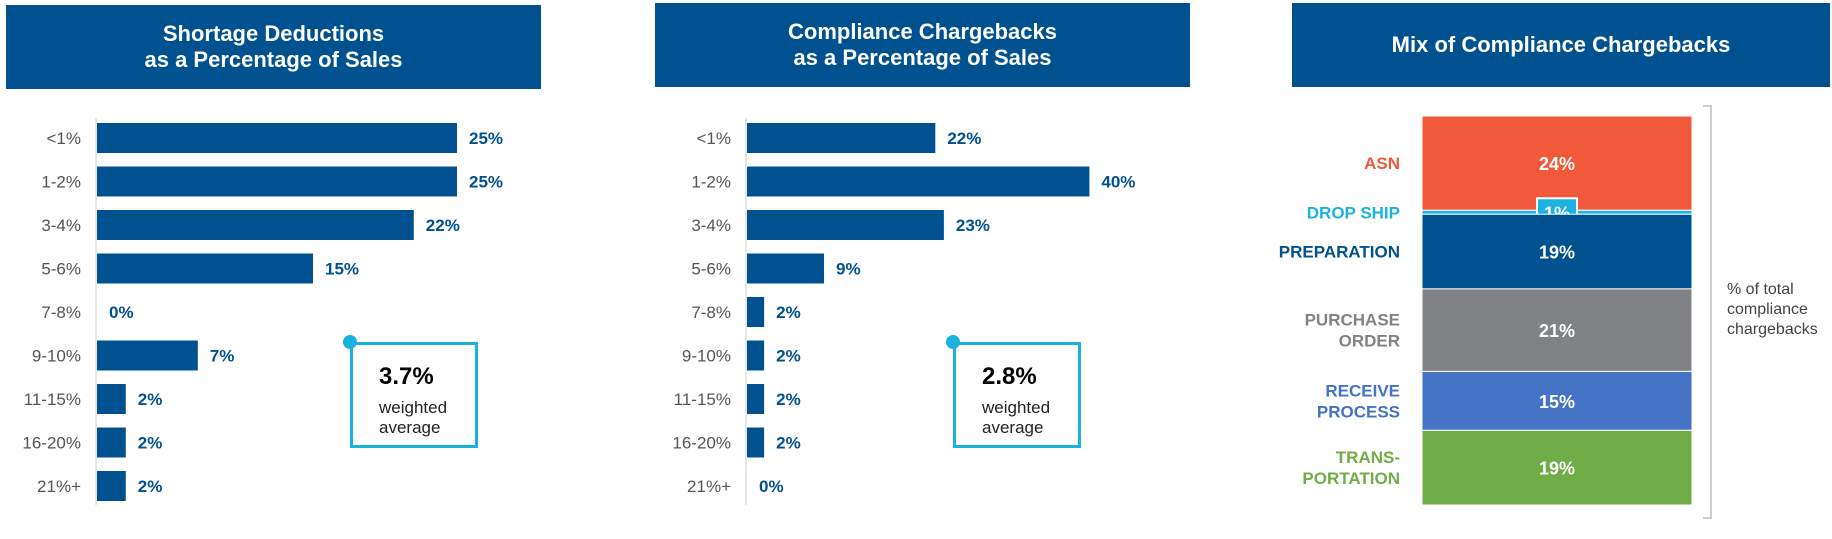  Describe the element at coordinates (714, 138) in the screenshot. I see `compliance-category-label: <1%` at that location.